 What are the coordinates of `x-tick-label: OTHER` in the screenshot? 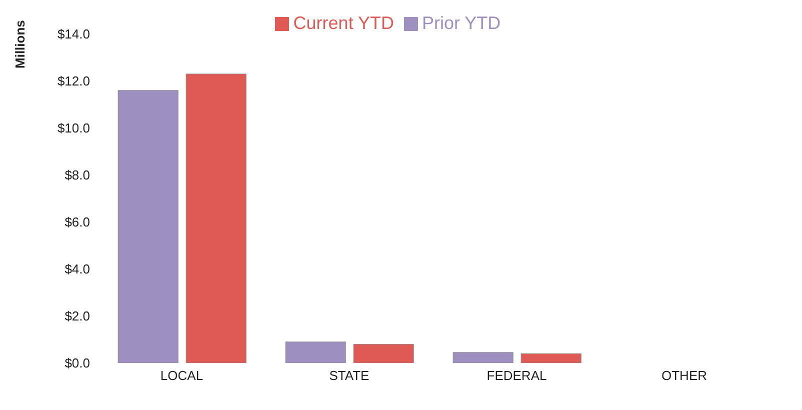 It's located at (684, 376).